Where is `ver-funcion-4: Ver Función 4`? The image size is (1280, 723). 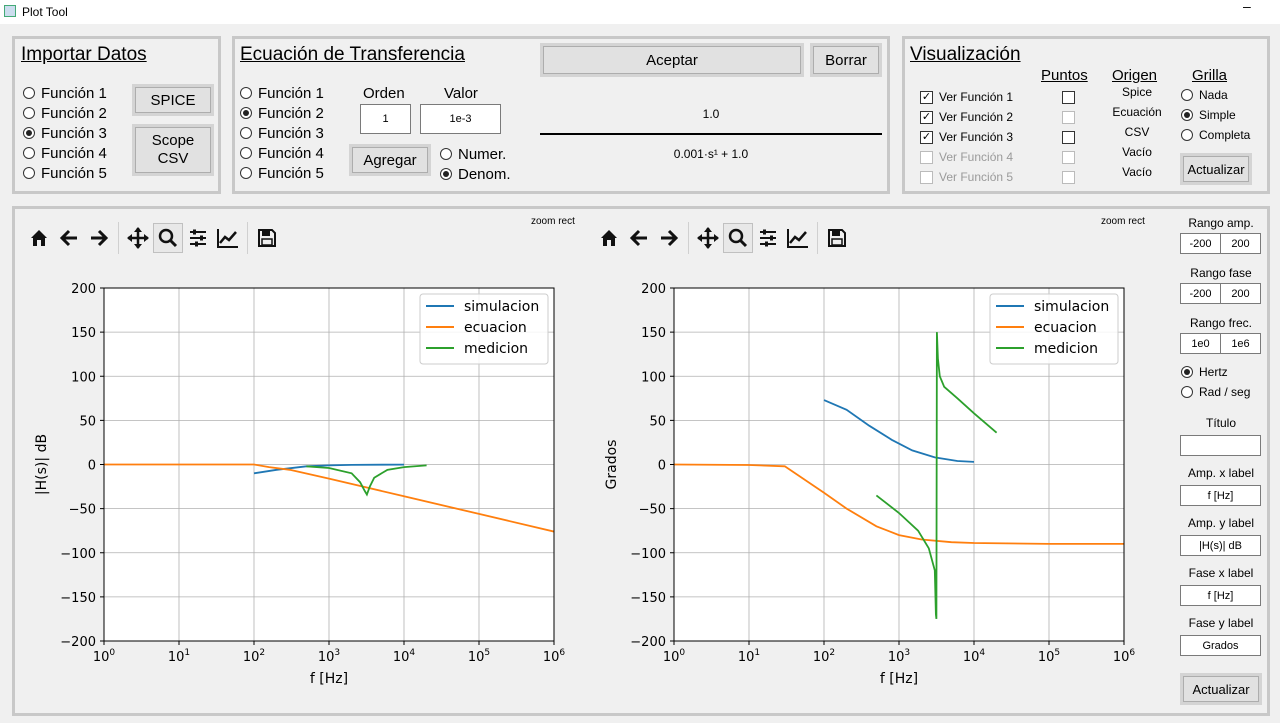 ver-funcion-4: Ver Función 4 is located at coordinates (966, 157).